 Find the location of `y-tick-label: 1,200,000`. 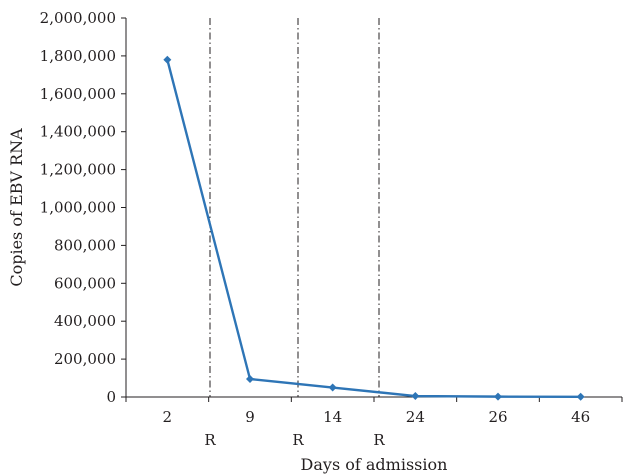

y-tick-label: 1,200,000 is located at coordinates (78, 170).